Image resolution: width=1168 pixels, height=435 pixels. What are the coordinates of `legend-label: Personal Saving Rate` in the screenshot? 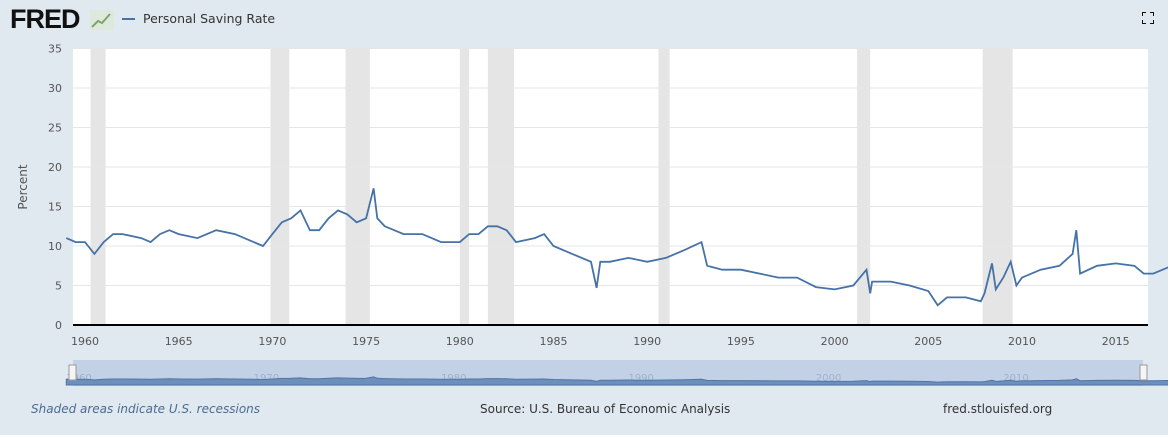 It's located at (209, 18).